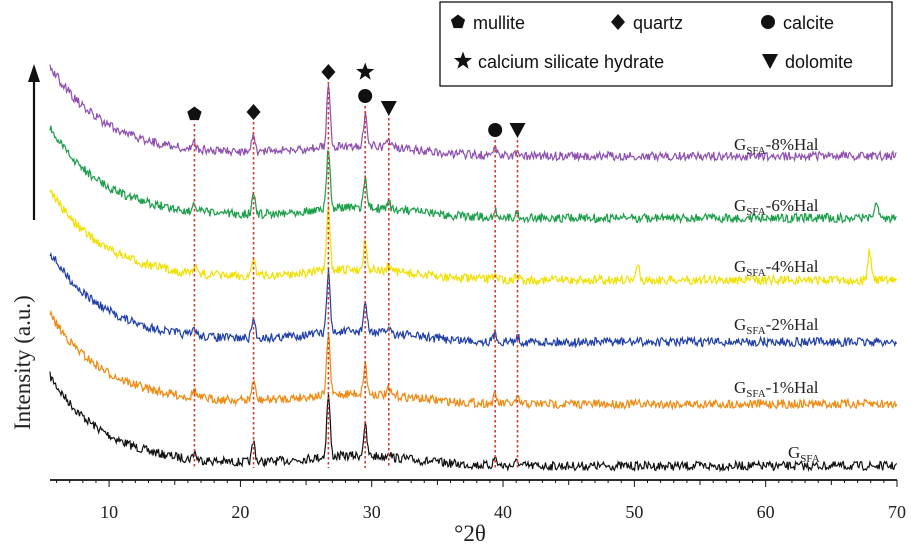 The height and width of the screenshot is (551, 919). I want to click on legend-box, so click(666, 44).